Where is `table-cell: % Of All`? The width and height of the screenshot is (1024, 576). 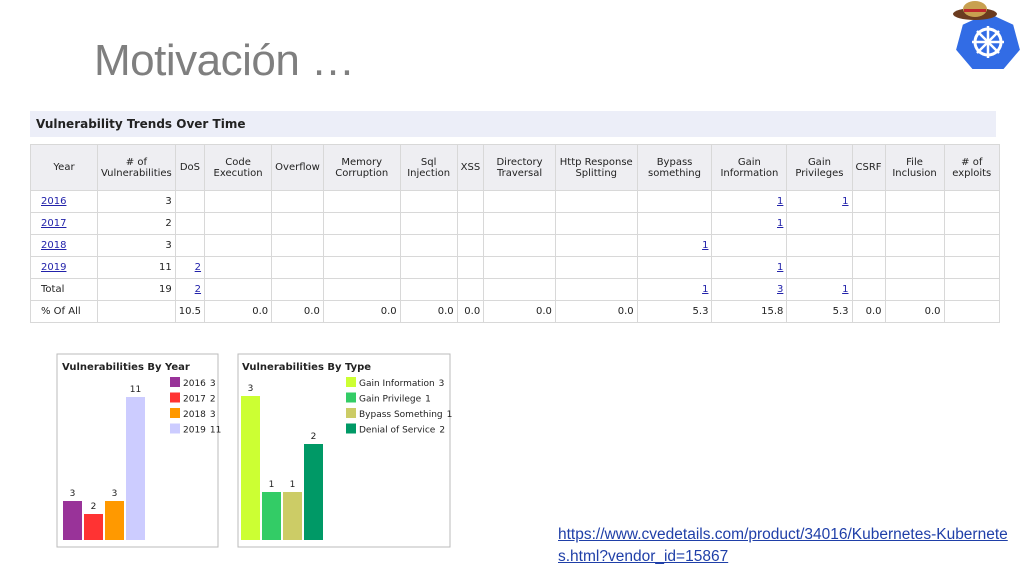
table-cell: % Of All is located at coordinates (64, 311).